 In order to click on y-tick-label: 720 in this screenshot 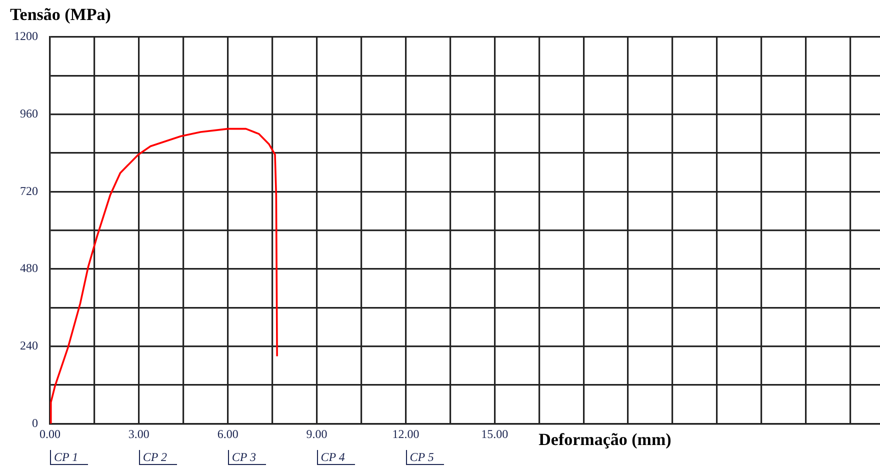, I will do `click(29, 191)`.